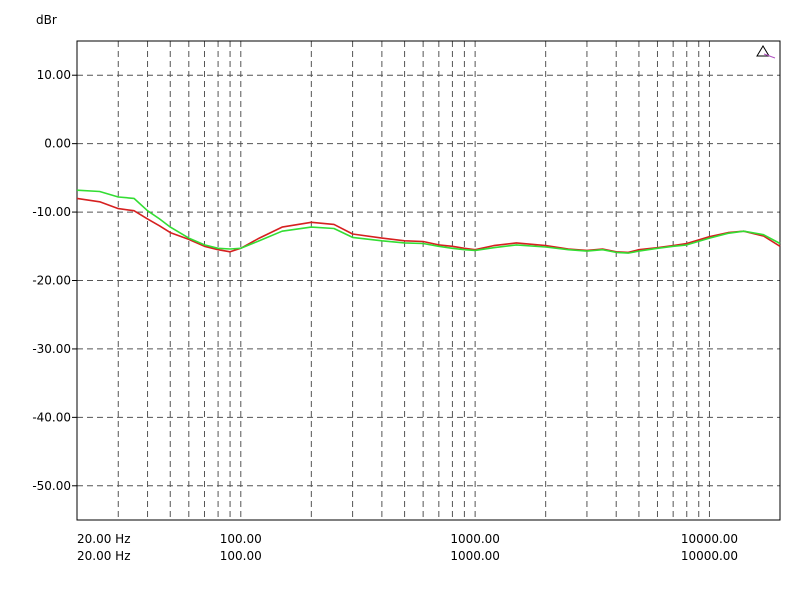 This screenshot has height=595, width=800. What do you see at coordinates (766, 52) in the screenshot?
I see `triangle-marker-icon` at bounding box center [766, 52].